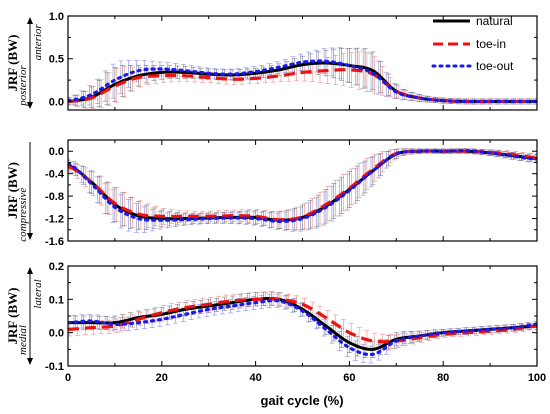 The width and height of the screenshot is (550, 414). What do you see at coordinates (349, 378) in the screenshot?
I see `x-tick-label: 60` at bounding box center [349, 378].